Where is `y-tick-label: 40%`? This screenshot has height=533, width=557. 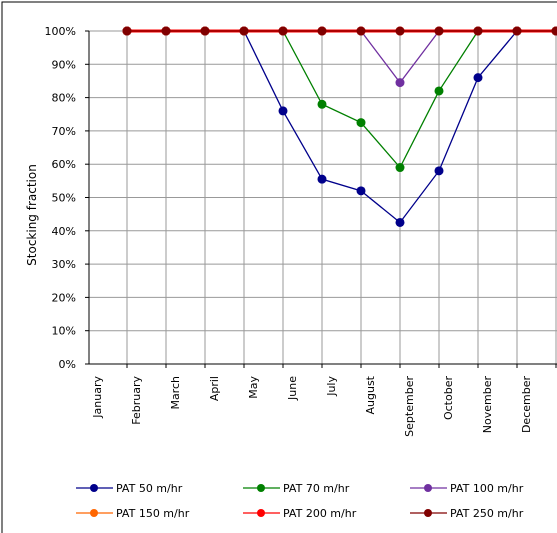
y-tick-label: 40% is located at coordinates (64, 231).